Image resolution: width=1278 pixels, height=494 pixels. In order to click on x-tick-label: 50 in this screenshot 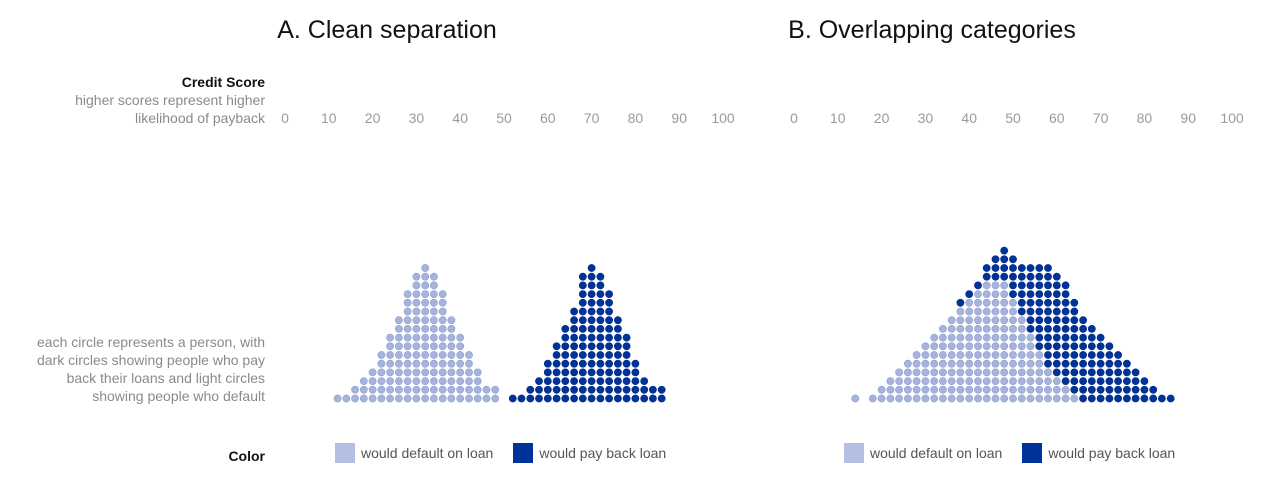, I will do `click(504, 118)`.